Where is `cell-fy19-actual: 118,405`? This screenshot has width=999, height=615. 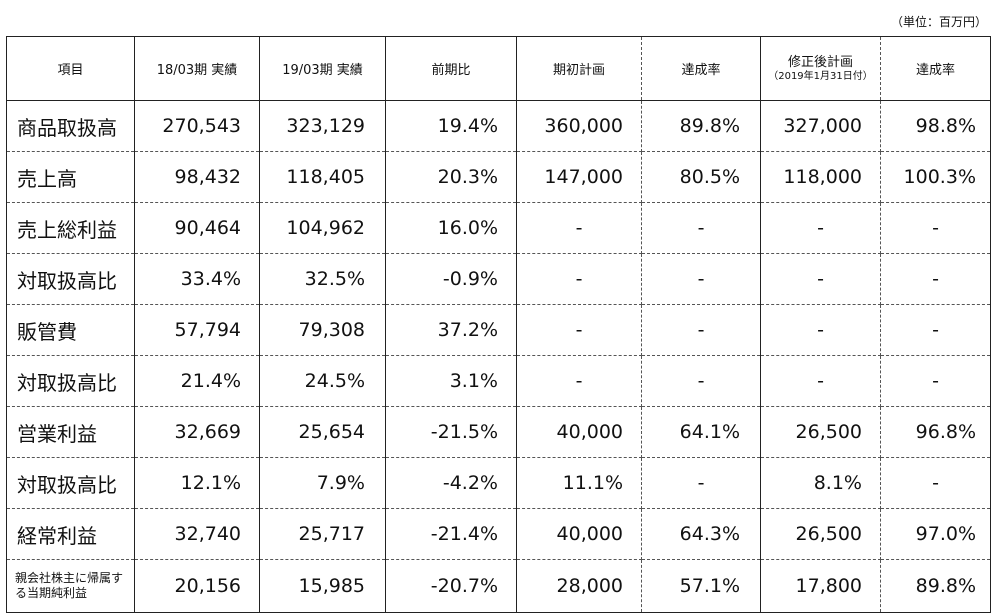 cell-fy19-actual: 118,405 is located at coordinates (322, 177).